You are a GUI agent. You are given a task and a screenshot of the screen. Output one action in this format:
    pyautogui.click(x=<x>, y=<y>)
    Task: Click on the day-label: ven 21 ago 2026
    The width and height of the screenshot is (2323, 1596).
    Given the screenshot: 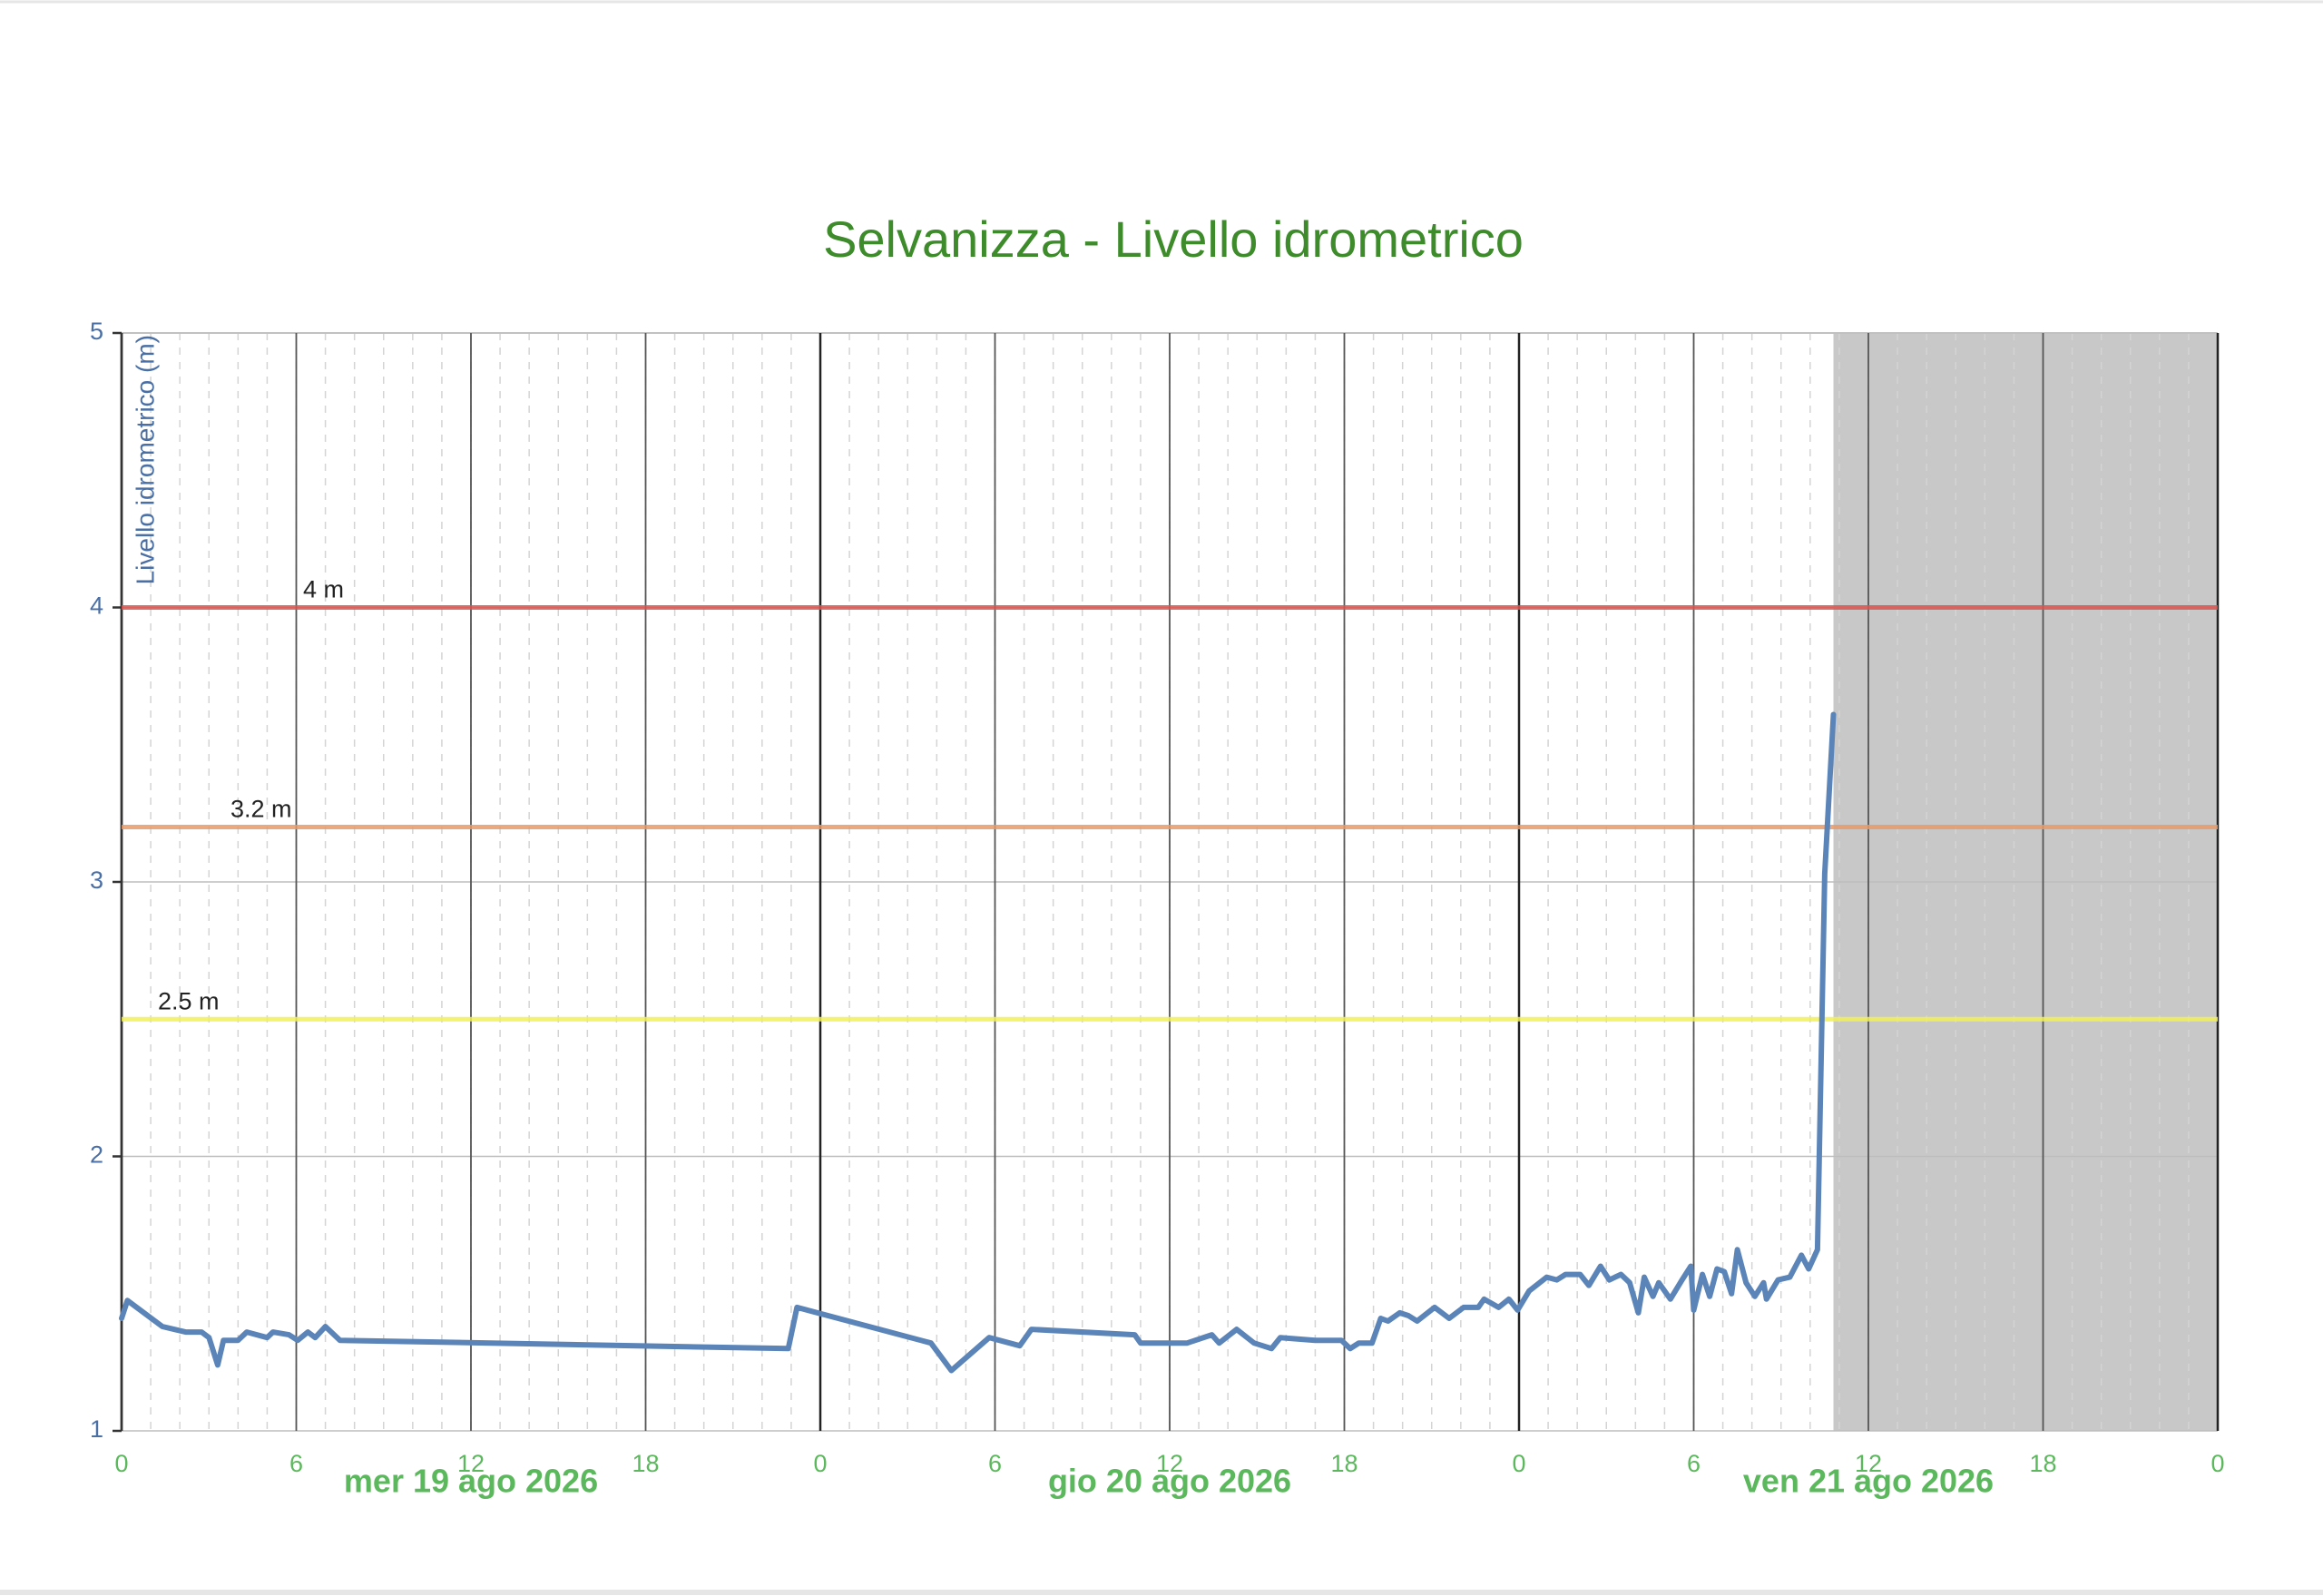 What is the action you would take?
    pyautogui.click(x=1868, y=1481)
    